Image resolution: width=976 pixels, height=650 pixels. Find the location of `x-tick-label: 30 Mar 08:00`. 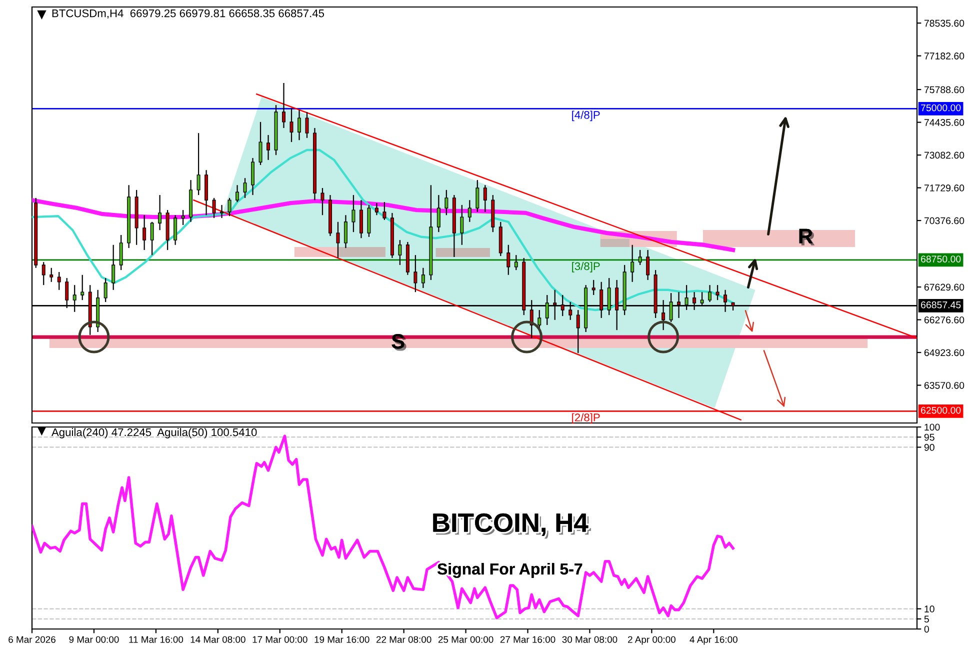

x-tick-label: 30 Mar 08:00 is located at coordinates (590, 639).